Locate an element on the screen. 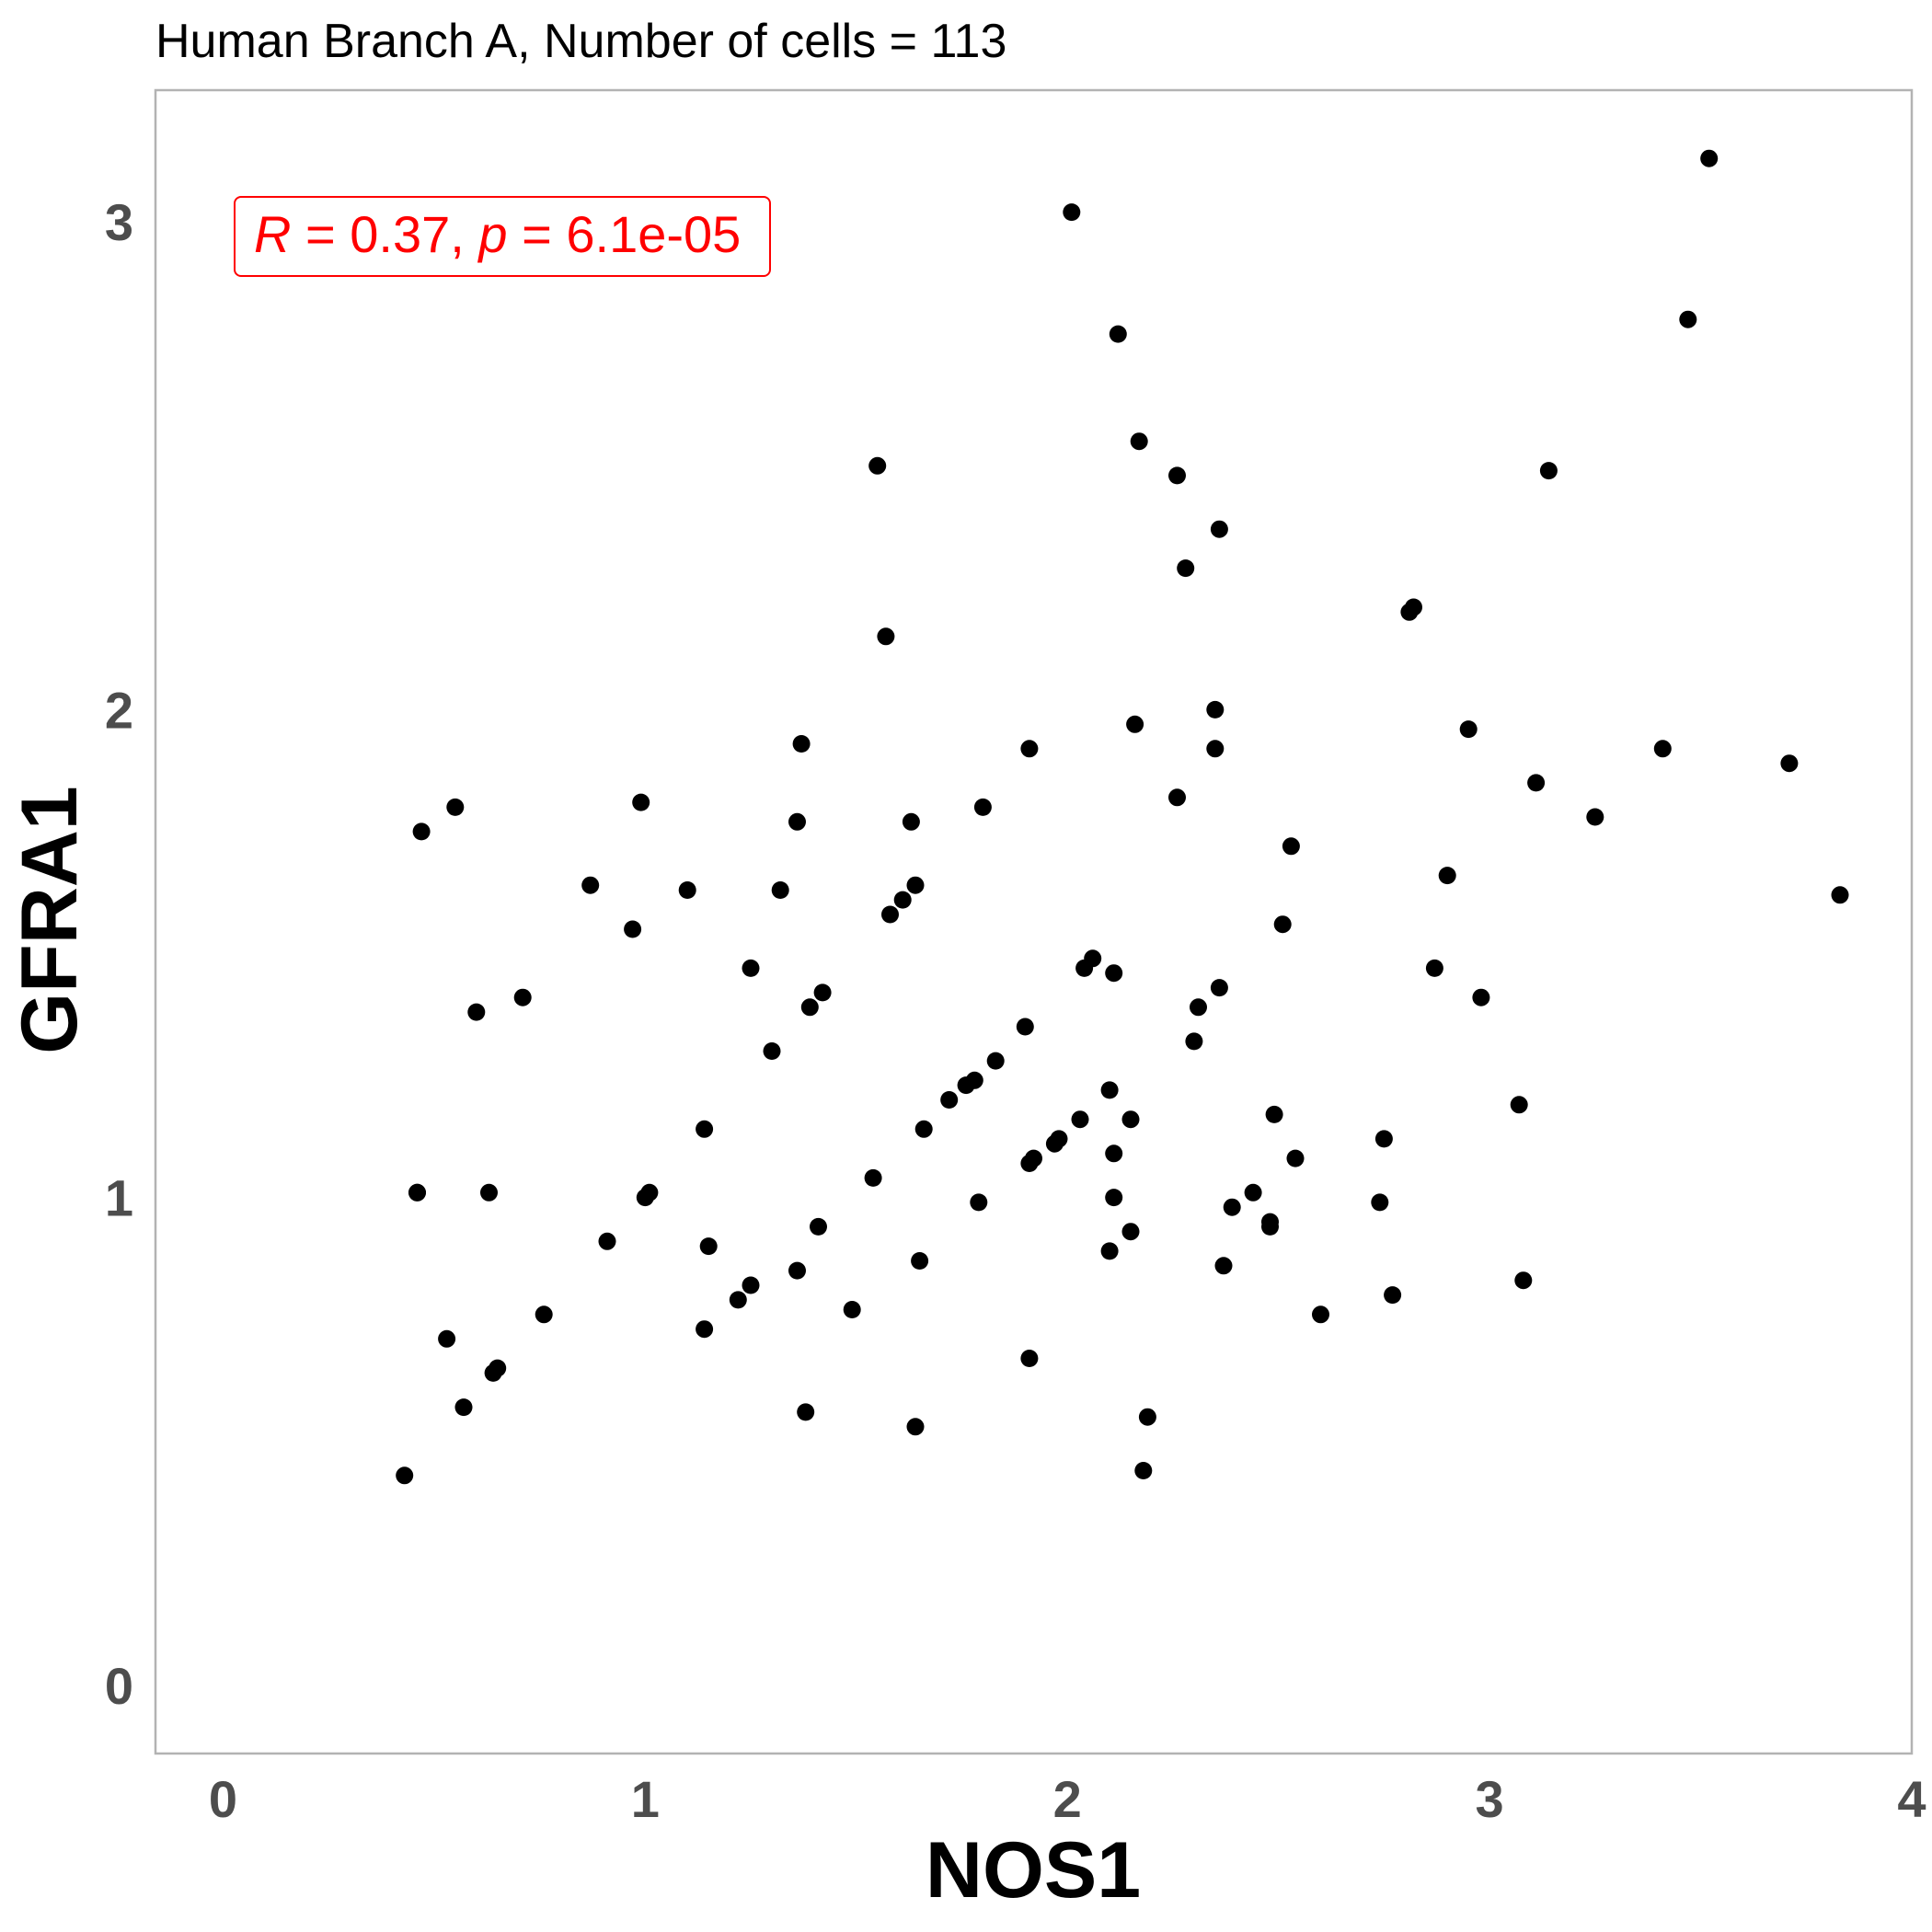  y-tick-label: 1 is located at coordinates (119, 1198).